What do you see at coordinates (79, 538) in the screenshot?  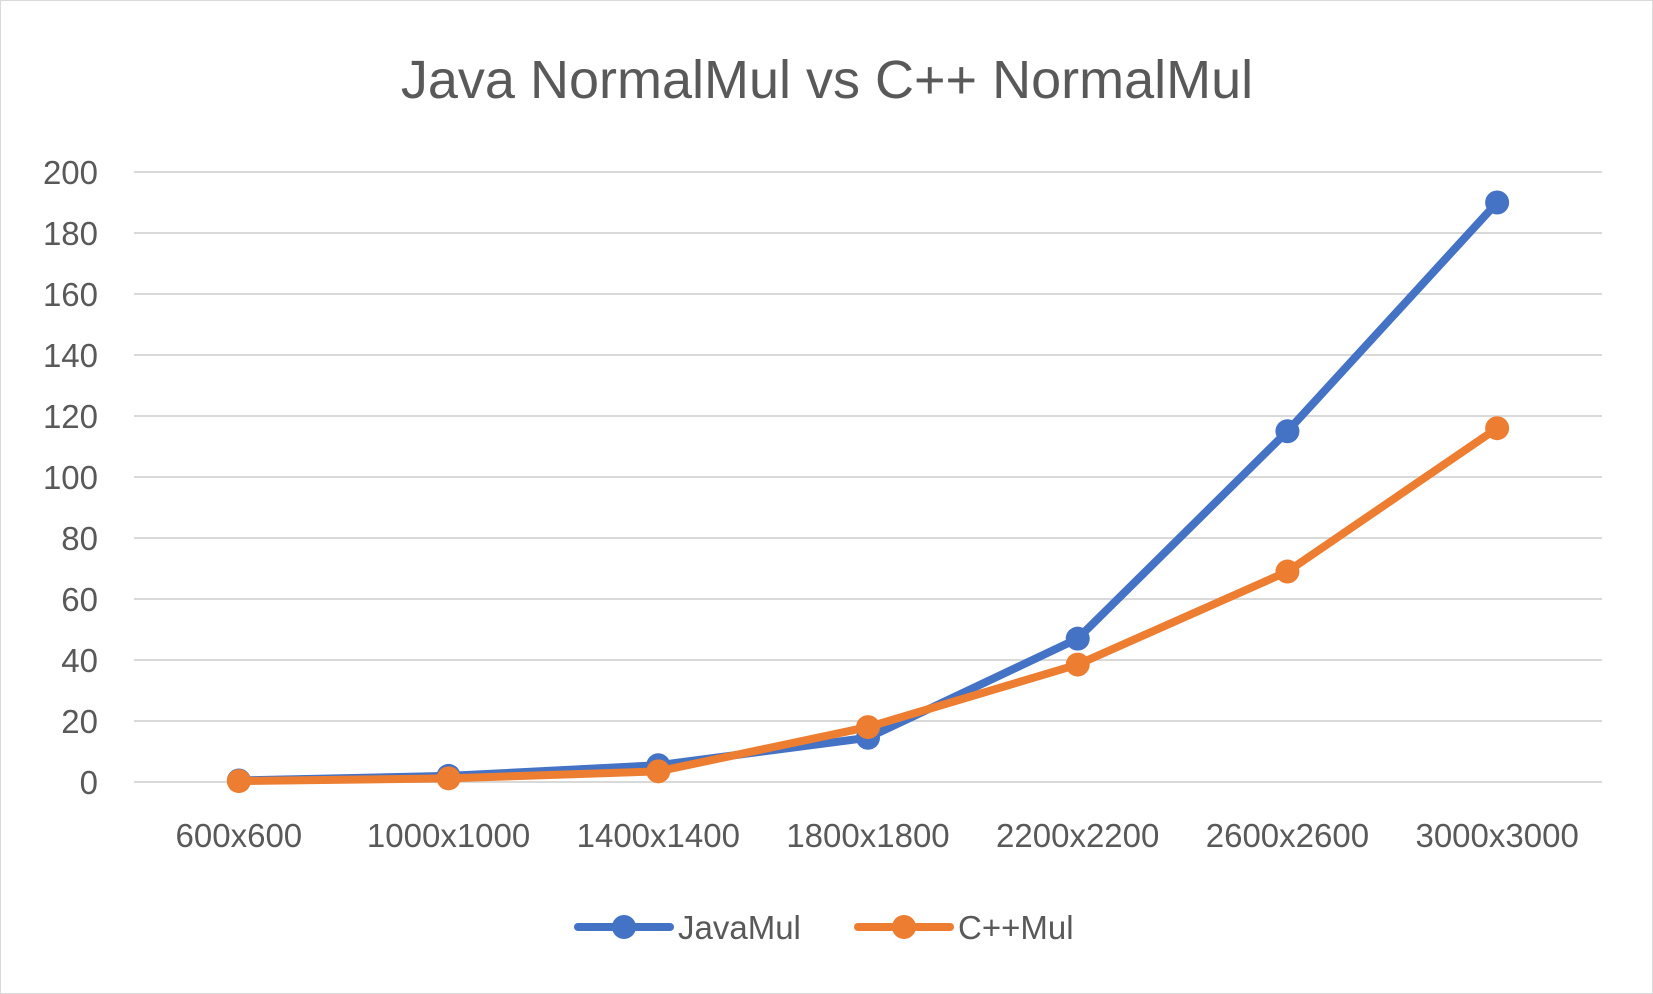 I see `y-tick-label: 80` at bounding box center [79, 538].